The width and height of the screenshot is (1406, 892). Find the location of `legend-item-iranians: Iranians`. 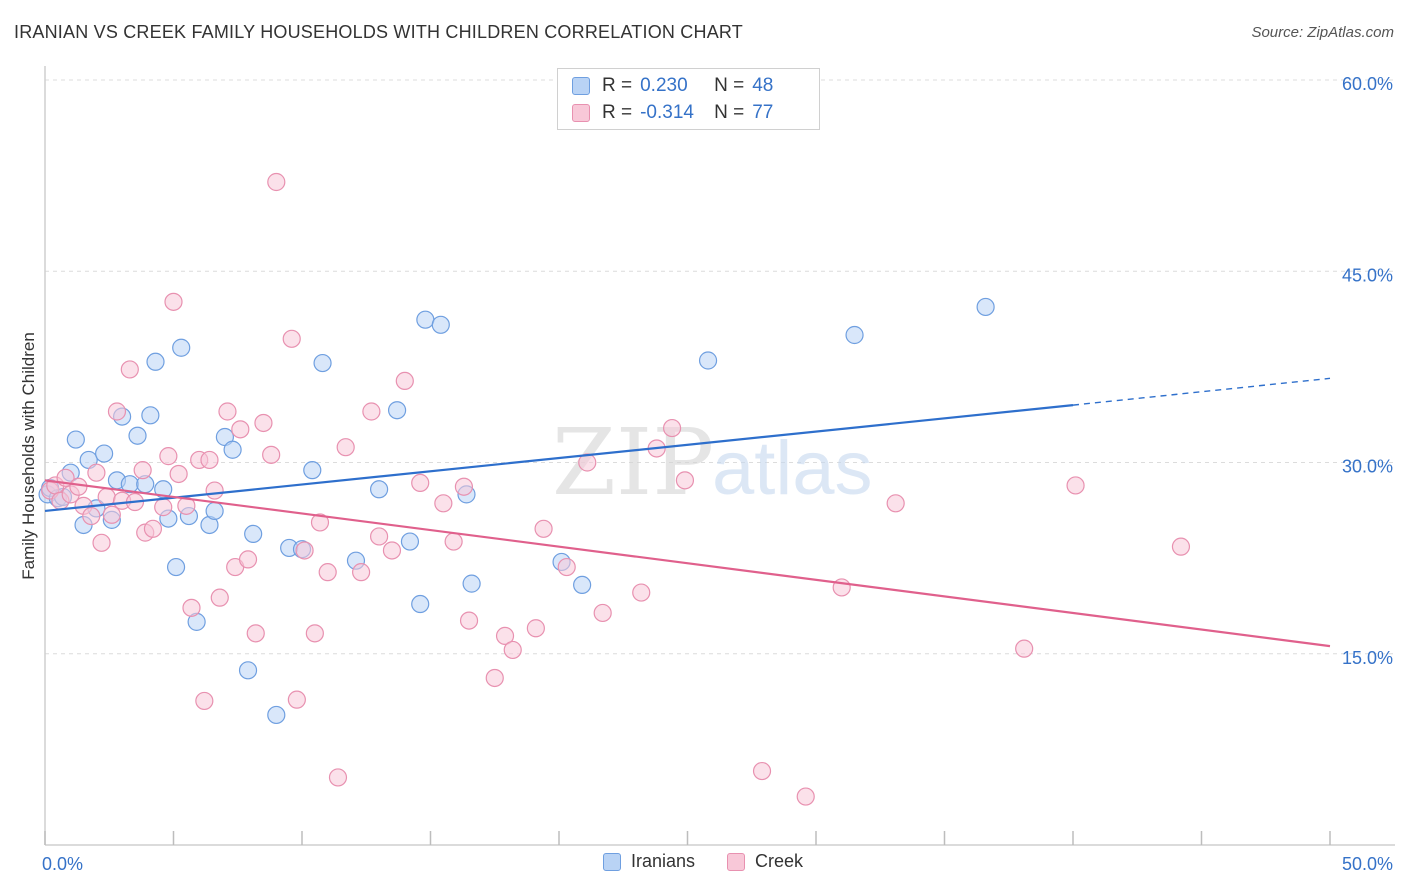

legend-item-iranians: Iranians is located at coordinates (649, 861).